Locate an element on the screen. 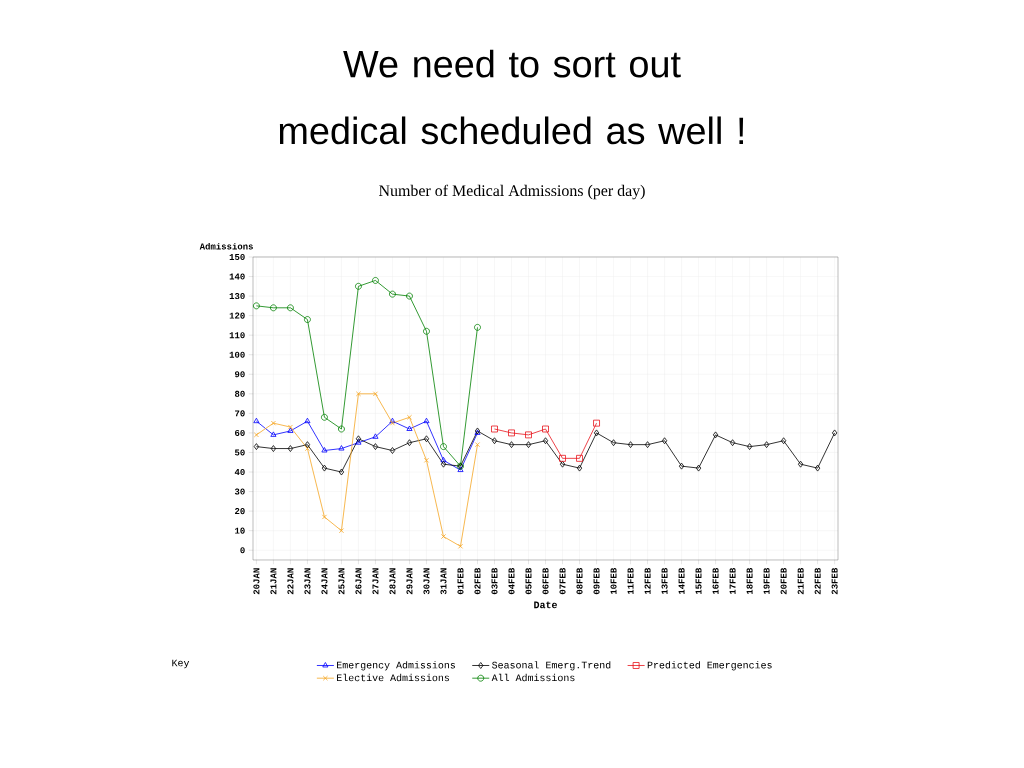  x-tick-label: 29JAN is located at coordinates (409, 581).